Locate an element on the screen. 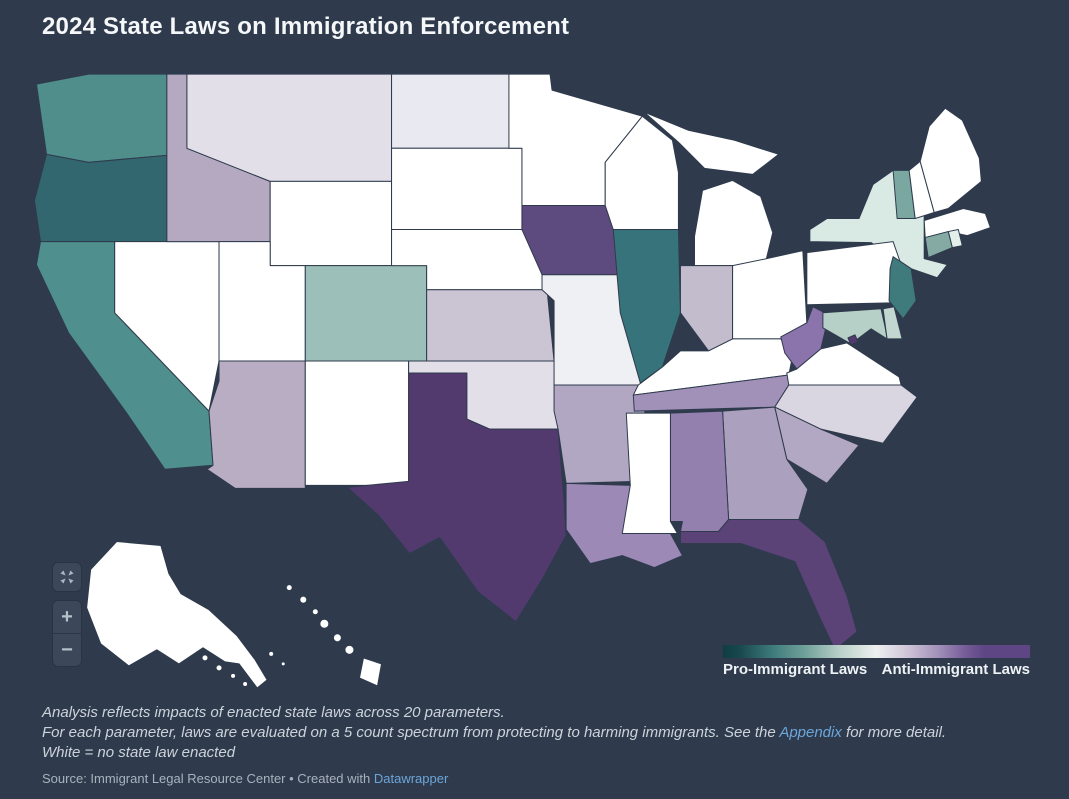 Image resolution: width=1069 pixels, height=799 pixels. state-AL is located at coordinates (699, 471).